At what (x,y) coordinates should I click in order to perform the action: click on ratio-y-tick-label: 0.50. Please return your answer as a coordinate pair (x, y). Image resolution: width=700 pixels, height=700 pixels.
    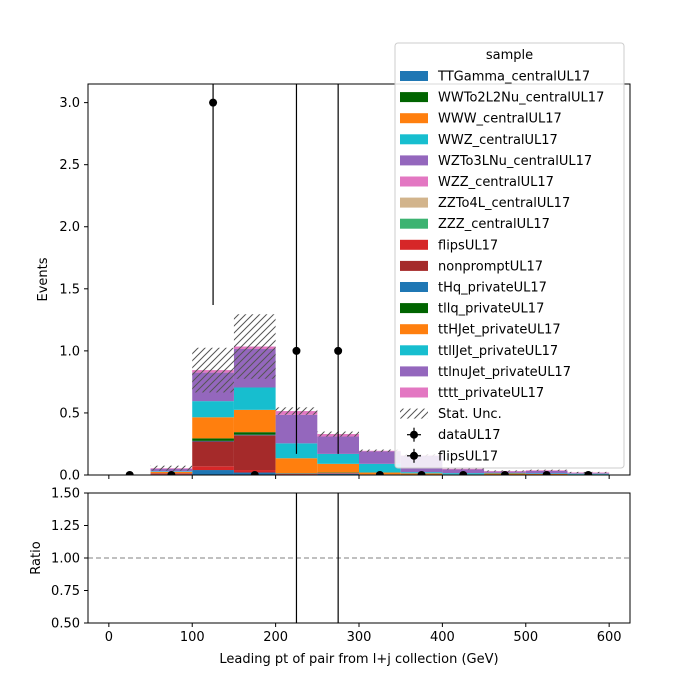
    Looking at the image, I should click on (65, 624).